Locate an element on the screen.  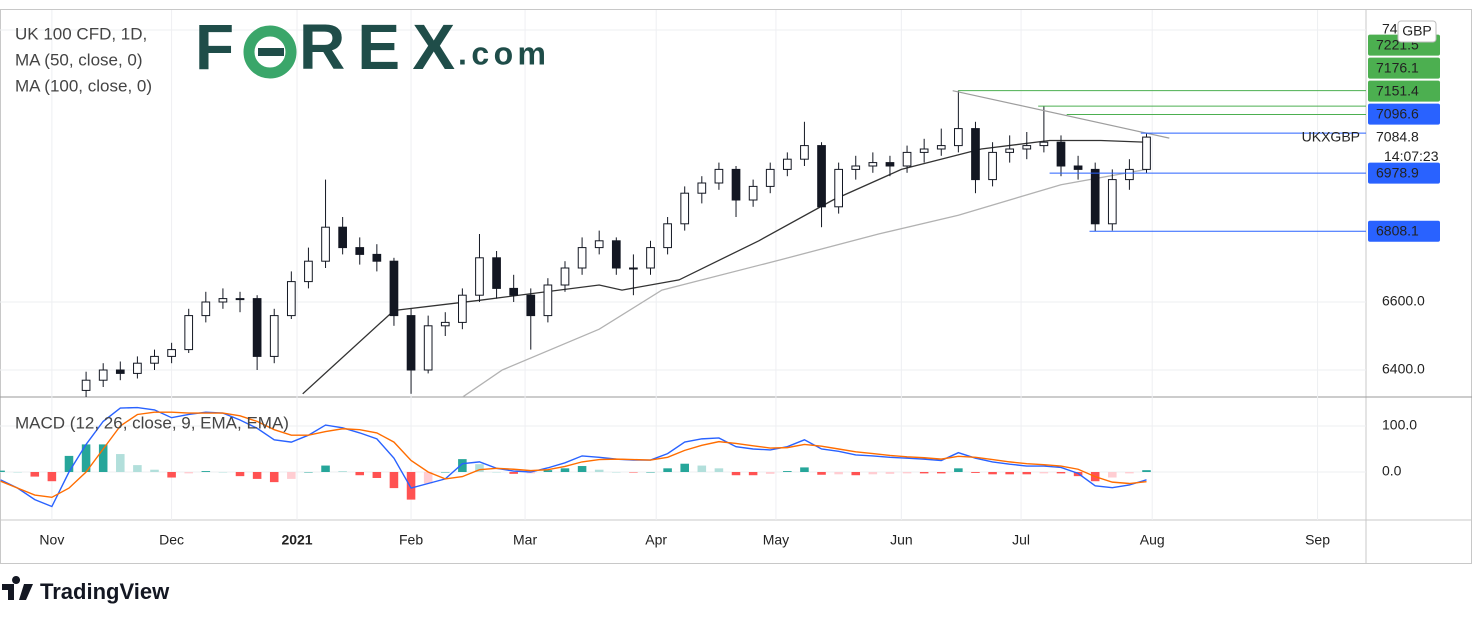
price-badge-label: 7151.4 is located at coordinates (1397, 90).